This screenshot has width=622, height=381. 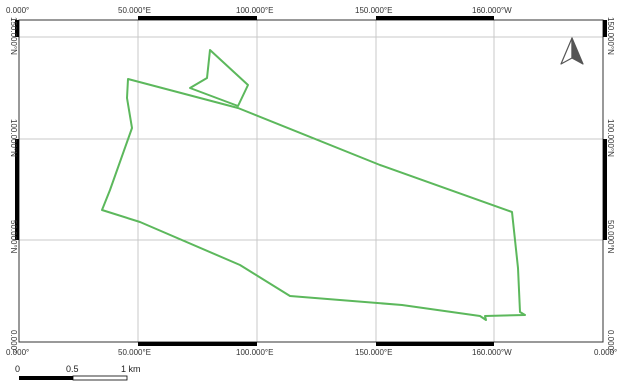 I want to click on y-tick-label-left: 50.000°N, so click(x=13, y=237).